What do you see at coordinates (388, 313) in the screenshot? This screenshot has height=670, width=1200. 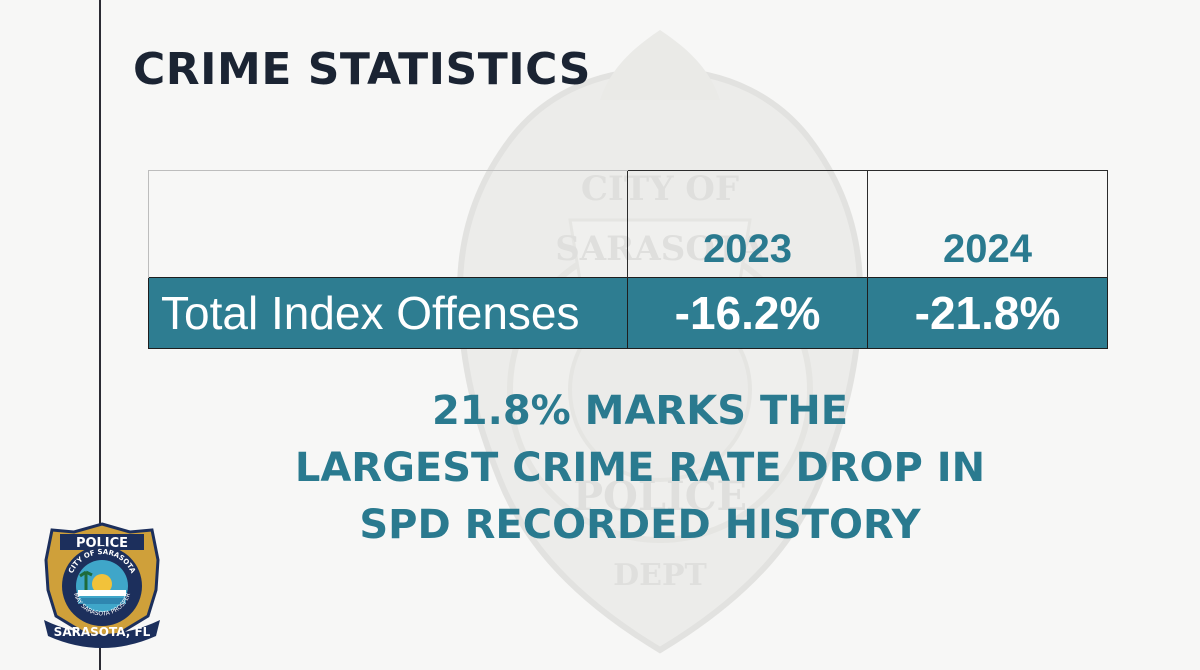 I see `row-label: Total Index Offenses` at bounding box center [388, 313].